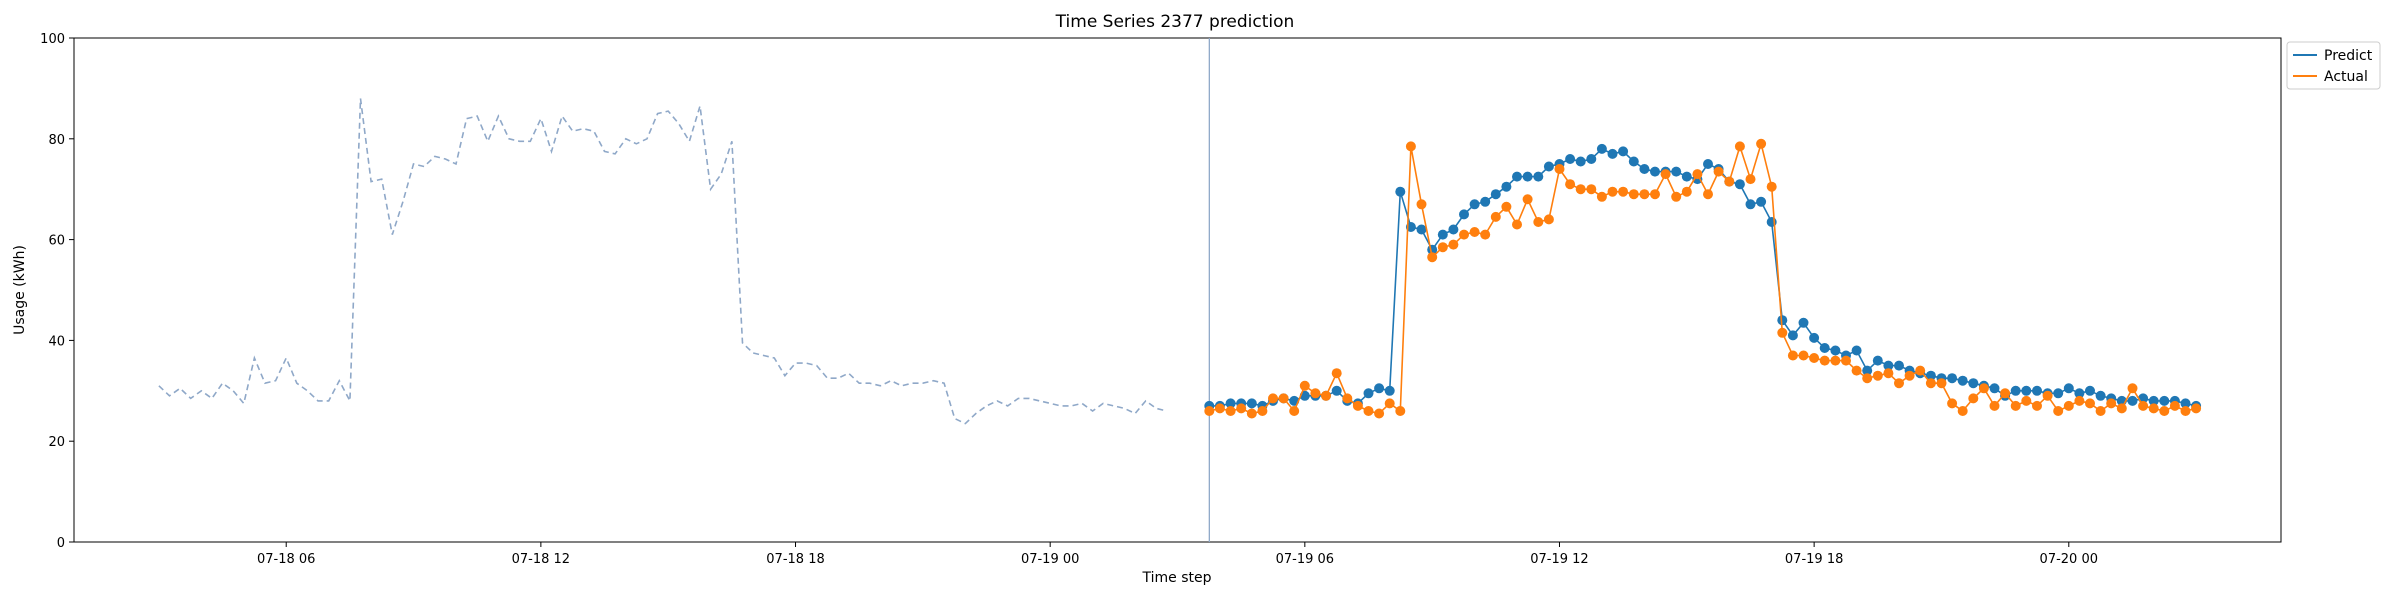  What do you see at coordinates (1814, 559) in the screenshot?
I see `x-tick-label: 07-19 18` at bounding box center [1814, 559].